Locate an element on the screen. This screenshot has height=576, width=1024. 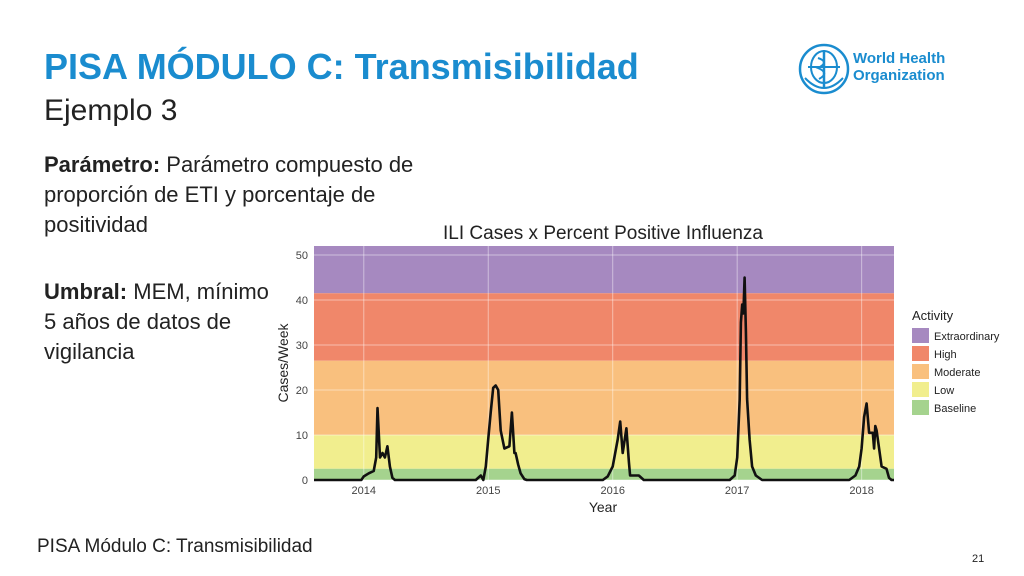
band-low is located at coordinates (604, 452).